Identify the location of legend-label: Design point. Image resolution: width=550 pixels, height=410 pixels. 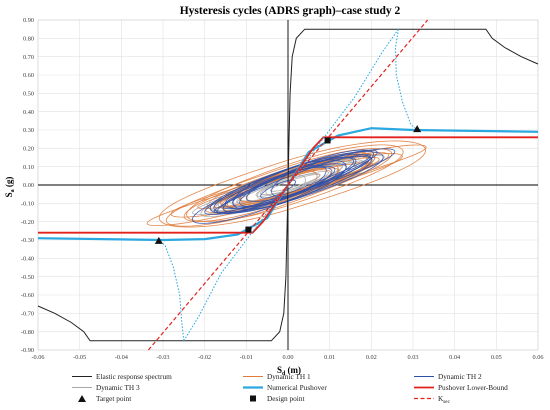
(286, 398).